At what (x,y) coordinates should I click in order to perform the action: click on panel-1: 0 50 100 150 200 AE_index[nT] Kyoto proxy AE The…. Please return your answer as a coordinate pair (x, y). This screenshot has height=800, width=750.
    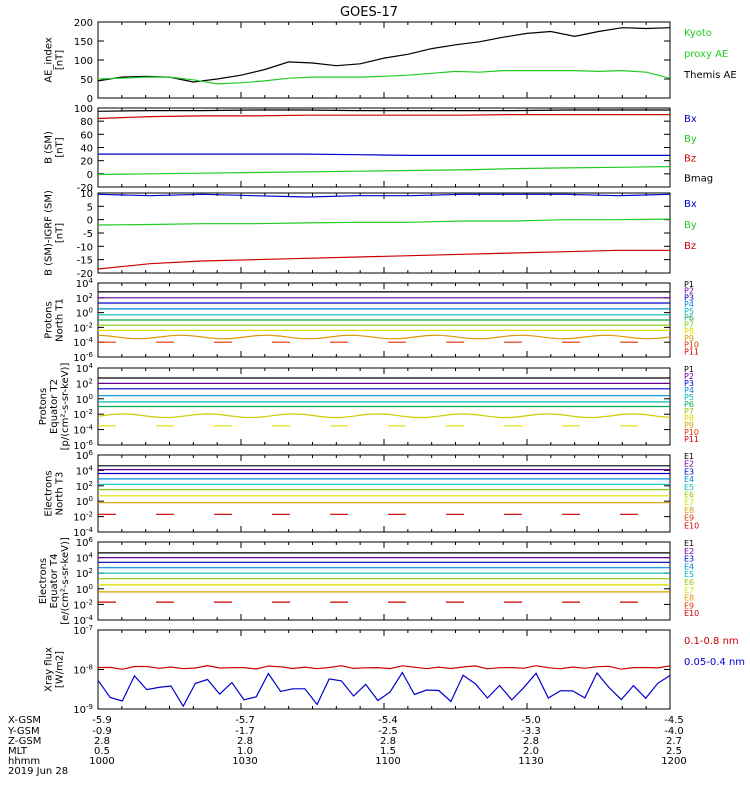
    Looking at the image, I should click on (390, 61).